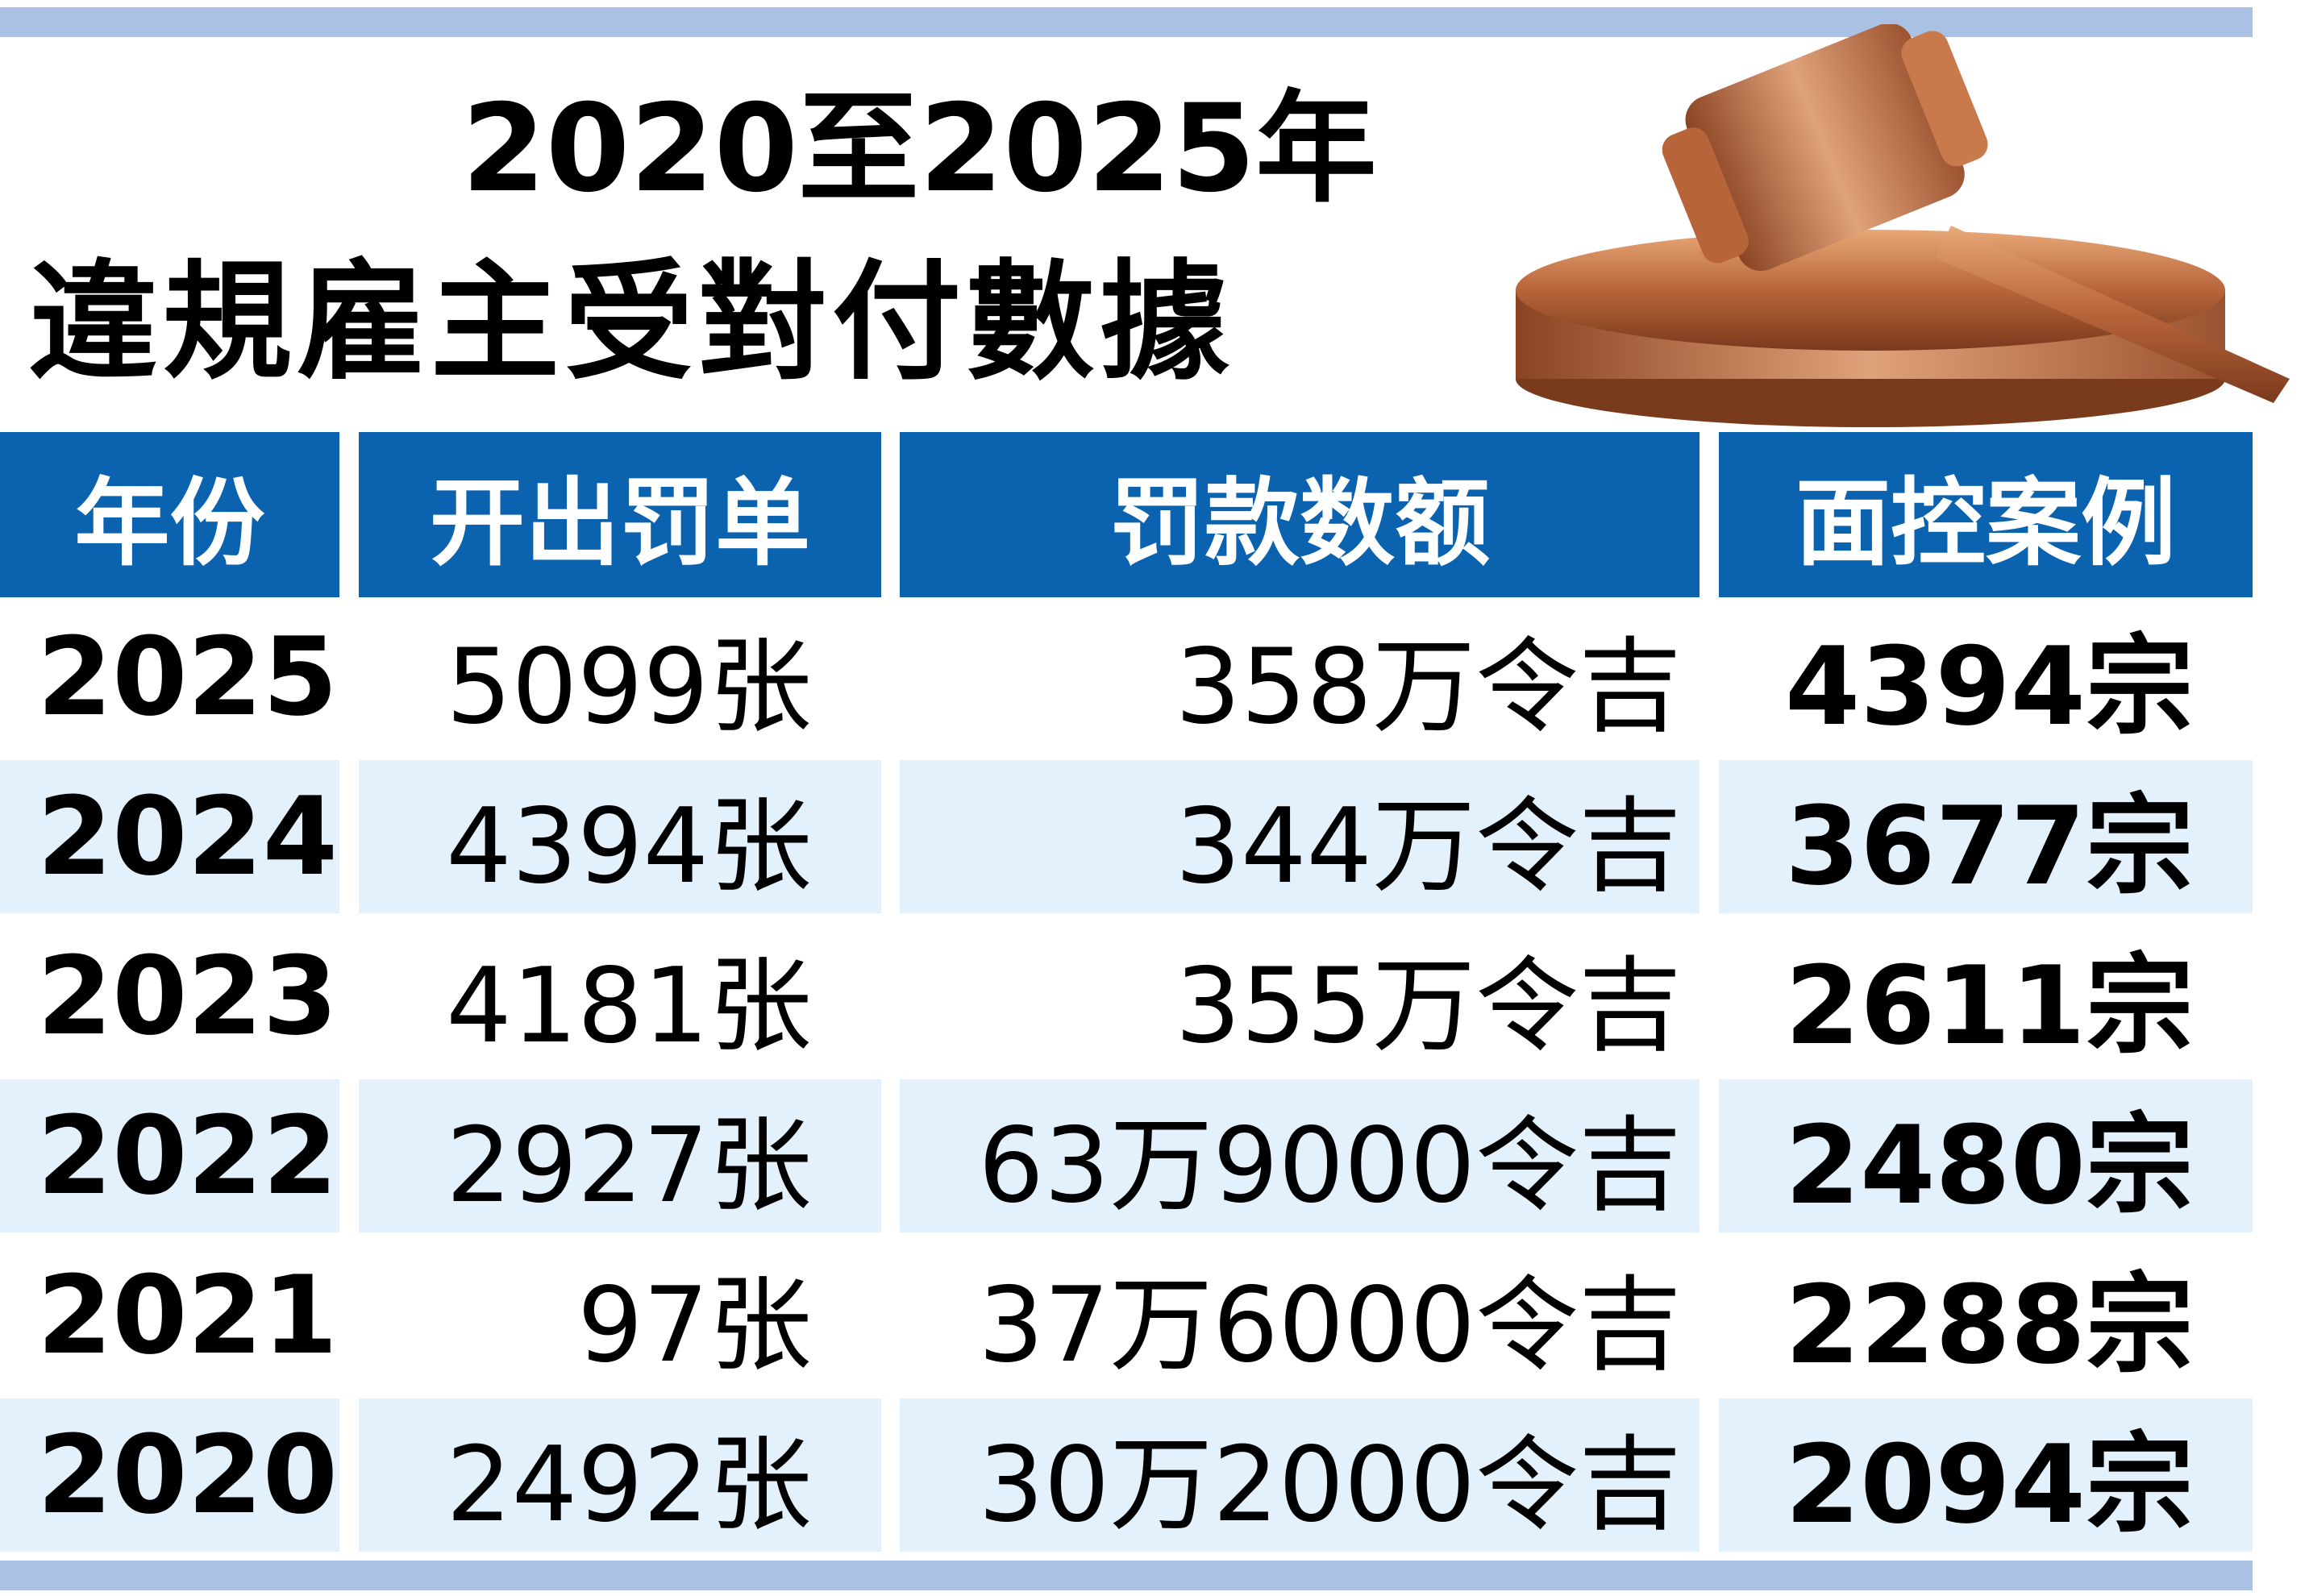  What do you see at coordinates (919, 149) in the screenshot?
I see `title-line: 2020至2025年` at bounding box center [919, 149].